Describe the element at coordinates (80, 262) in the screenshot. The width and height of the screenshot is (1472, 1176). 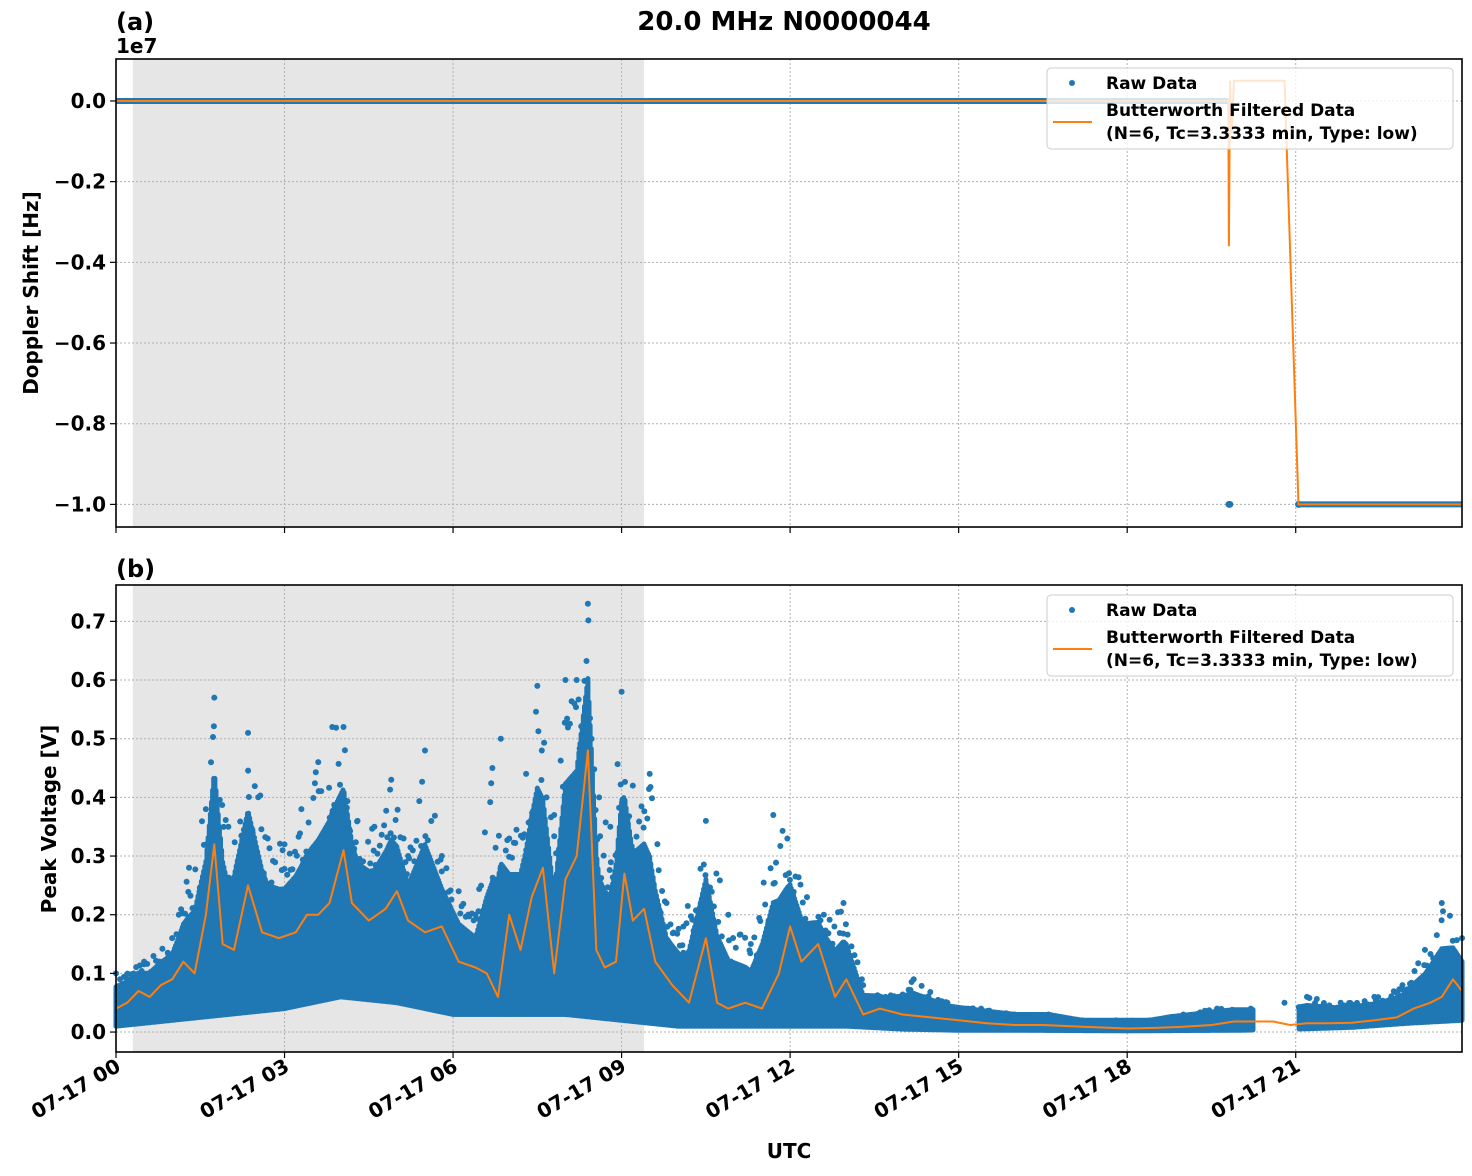
I see `y-tick-label: −0.4` at that location.